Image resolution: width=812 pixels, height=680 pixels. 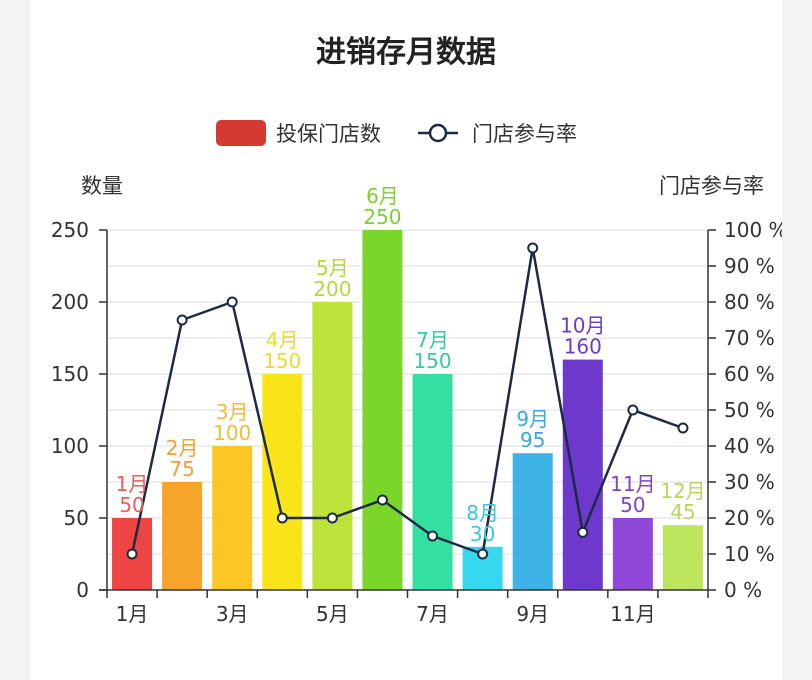 What do you see at coordinates (232, 614) in the screenshot?
I see `x-tick-label: 3月` at bounding box center [232, 614].